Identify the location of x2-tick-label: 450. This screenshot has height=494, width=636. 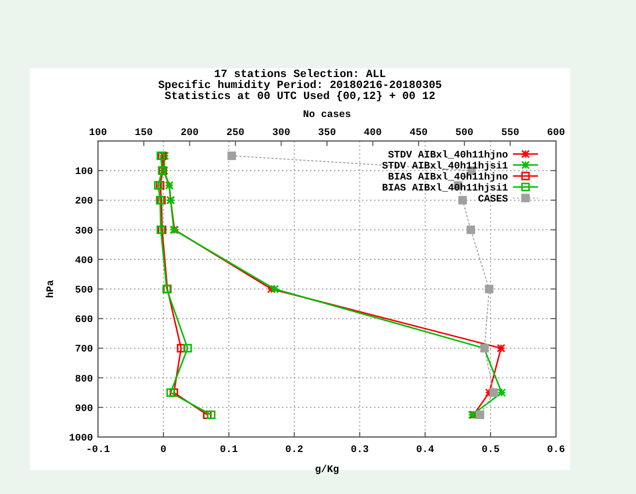
(419, 133).